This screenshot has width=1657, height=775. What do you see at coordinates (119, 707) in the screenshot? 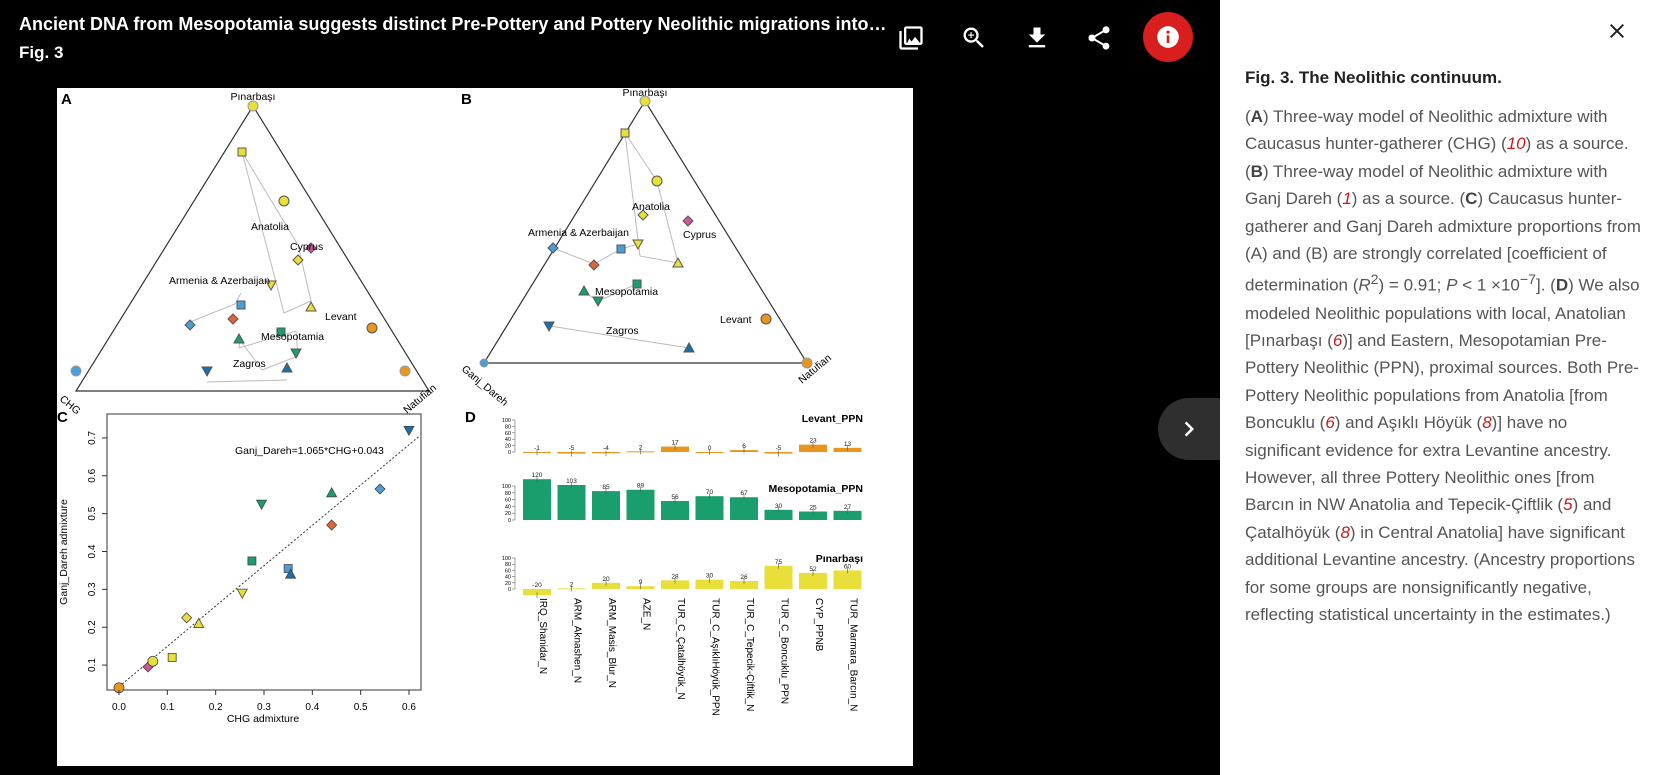
I see `x-tick-label: 0.0` at bounding box center [119, 707].